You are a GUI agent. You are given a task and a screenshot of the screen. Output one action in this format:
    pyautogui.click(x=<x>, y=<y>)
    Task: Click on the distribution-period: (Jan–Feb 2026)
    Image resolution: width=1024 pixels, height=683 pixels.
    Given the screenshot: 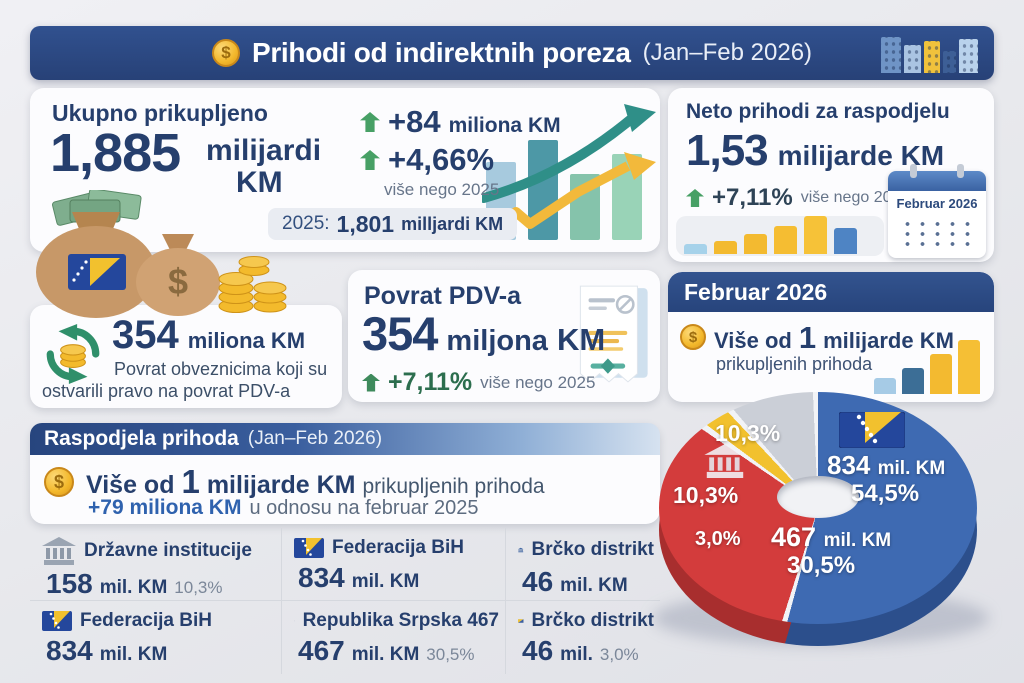 What is the action you would take?
    pyautogui.click(x=315, y=438)
    